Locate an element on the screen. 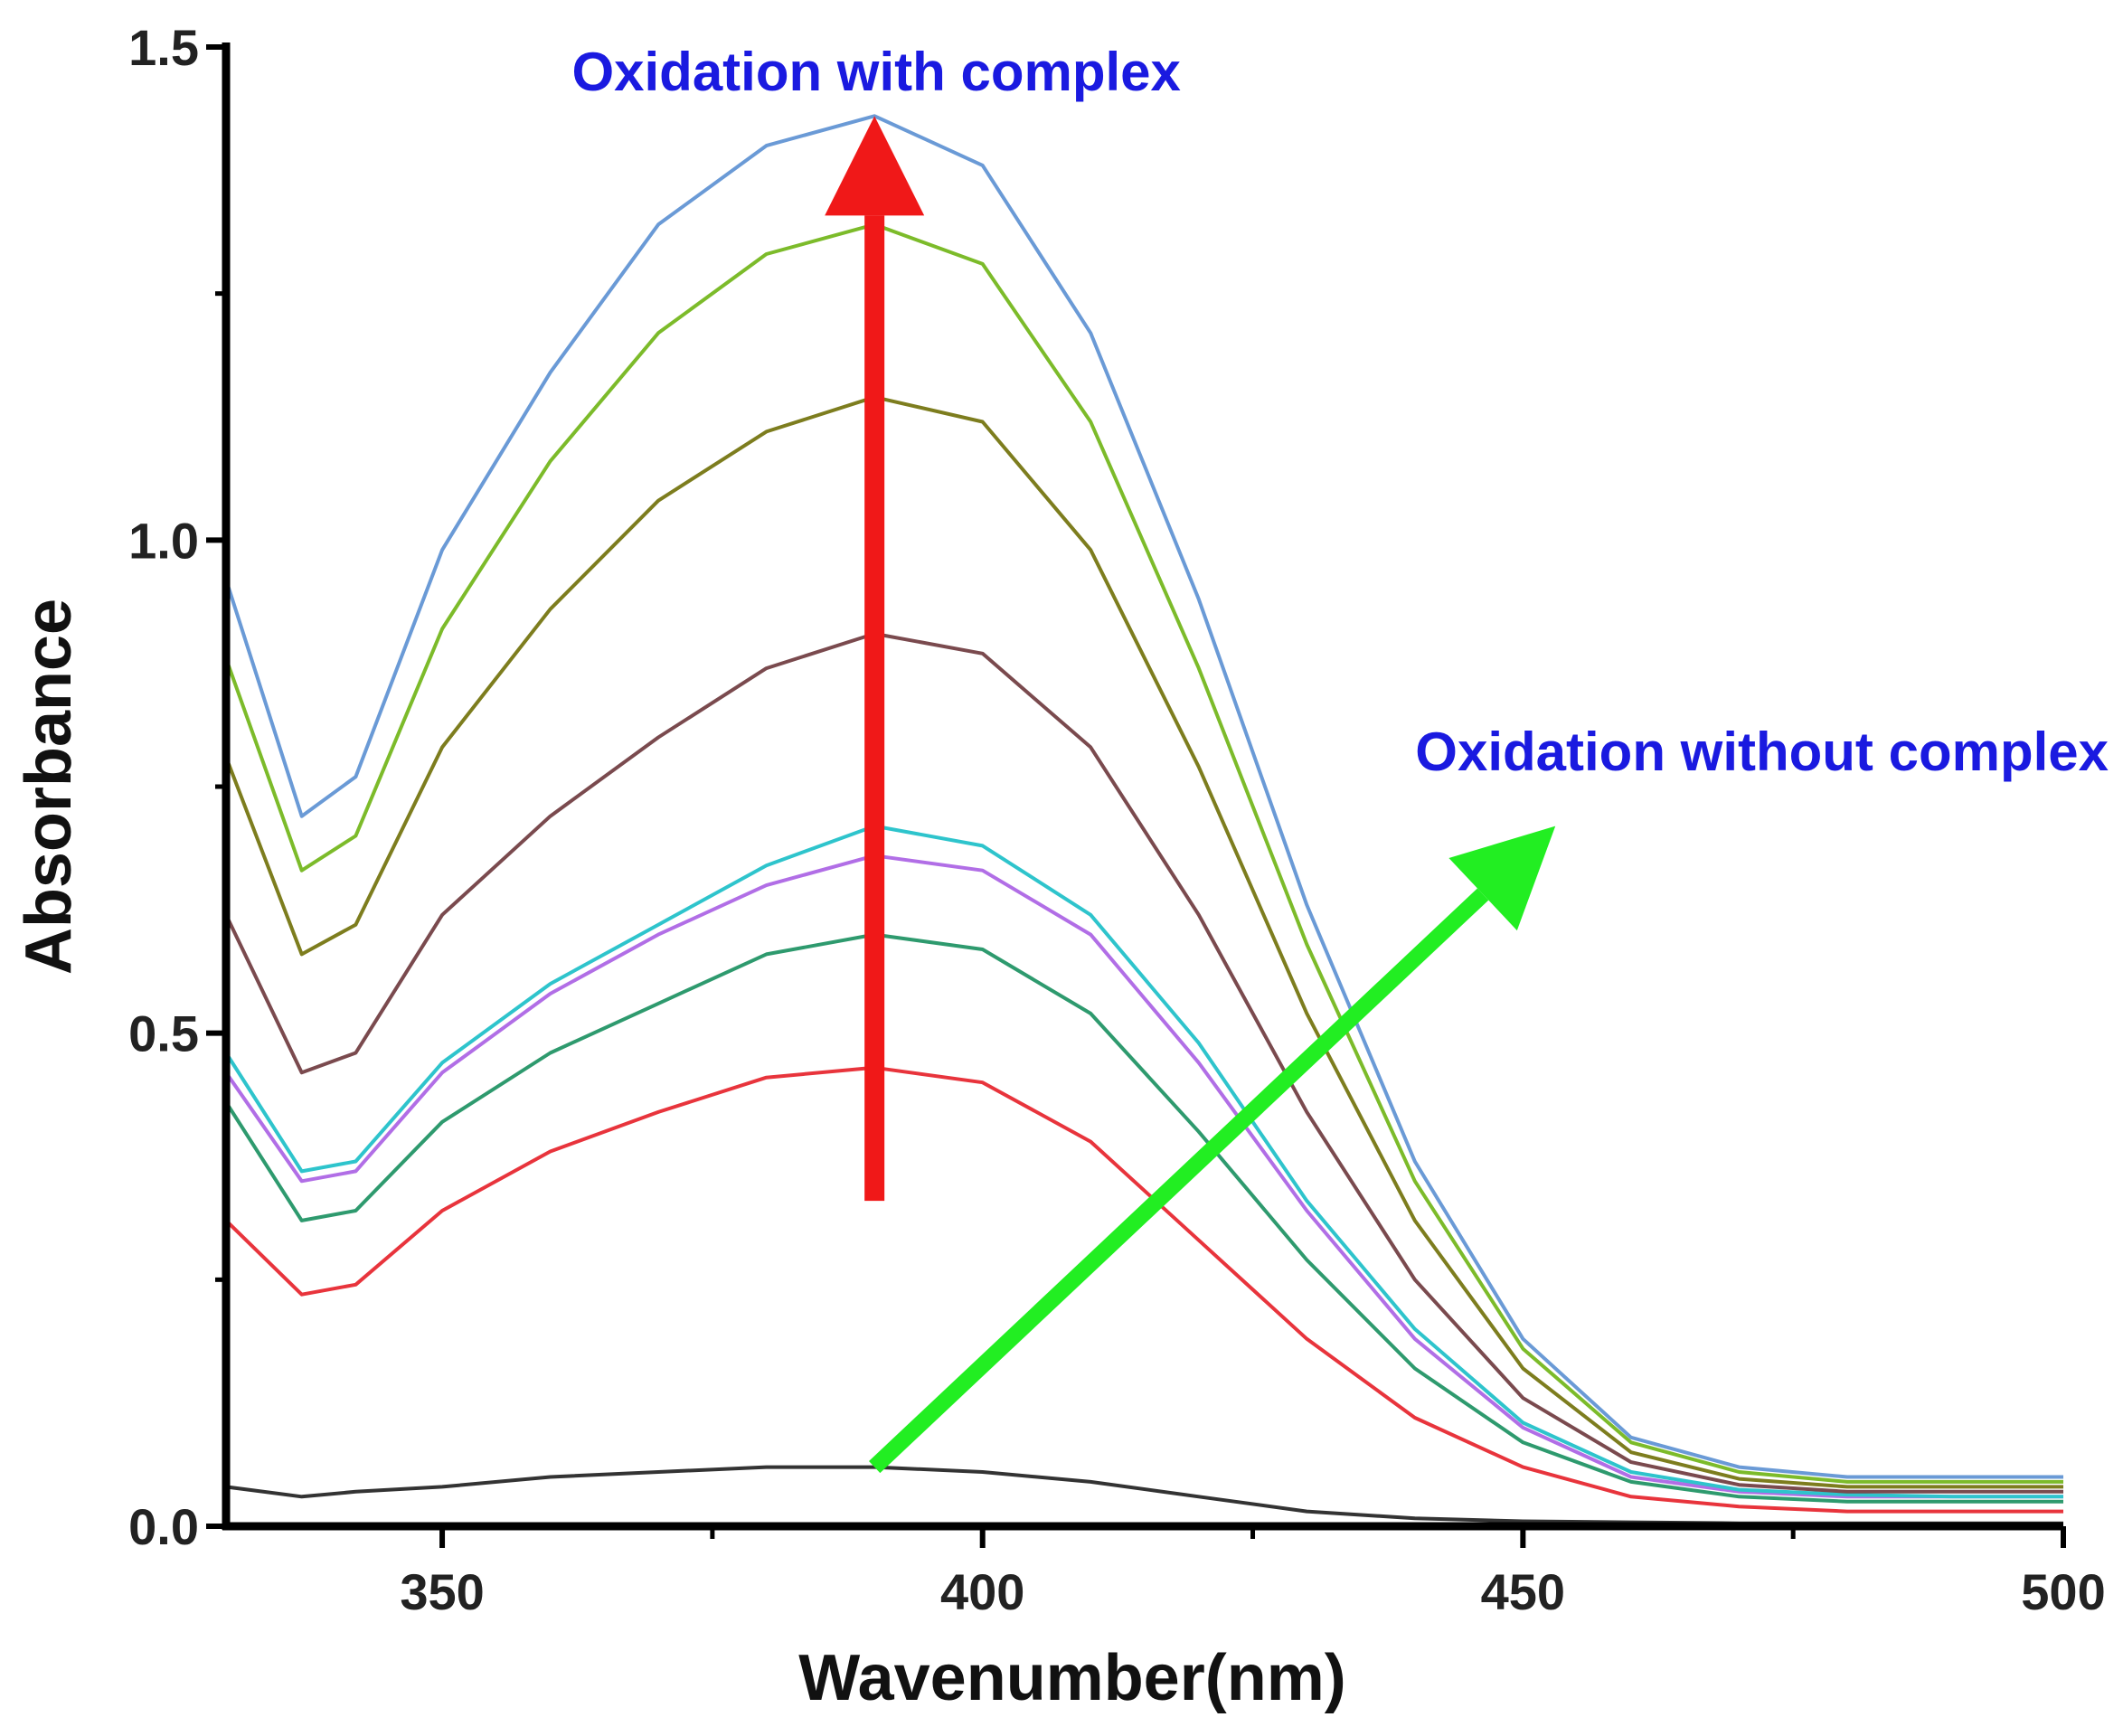 Image resolution: width=2123 pixels, height=1736 pixels. red-arrow-head is located at coordinates (875, 166).